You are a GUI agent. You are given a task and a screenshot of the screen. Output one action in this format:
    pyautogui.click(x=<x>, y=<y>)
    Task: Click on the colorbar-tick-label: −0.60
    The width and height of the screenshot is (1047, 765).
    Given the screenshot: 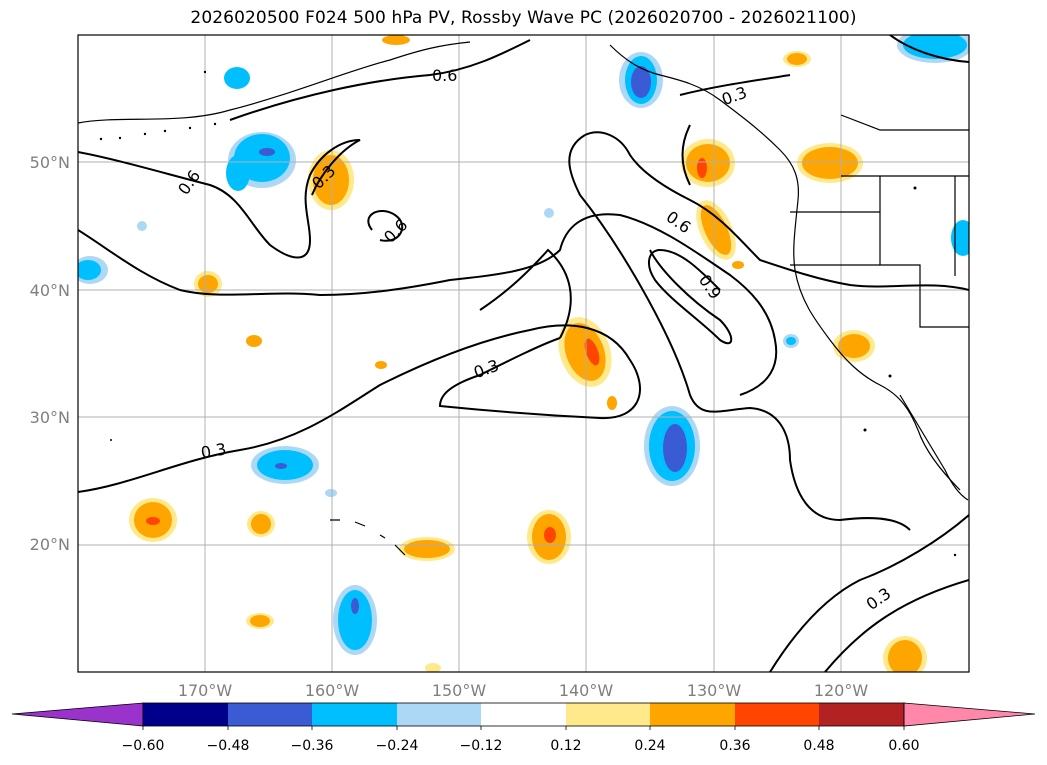 What is the action you would take?
    pyautogui.click(x=143, y=746)
    